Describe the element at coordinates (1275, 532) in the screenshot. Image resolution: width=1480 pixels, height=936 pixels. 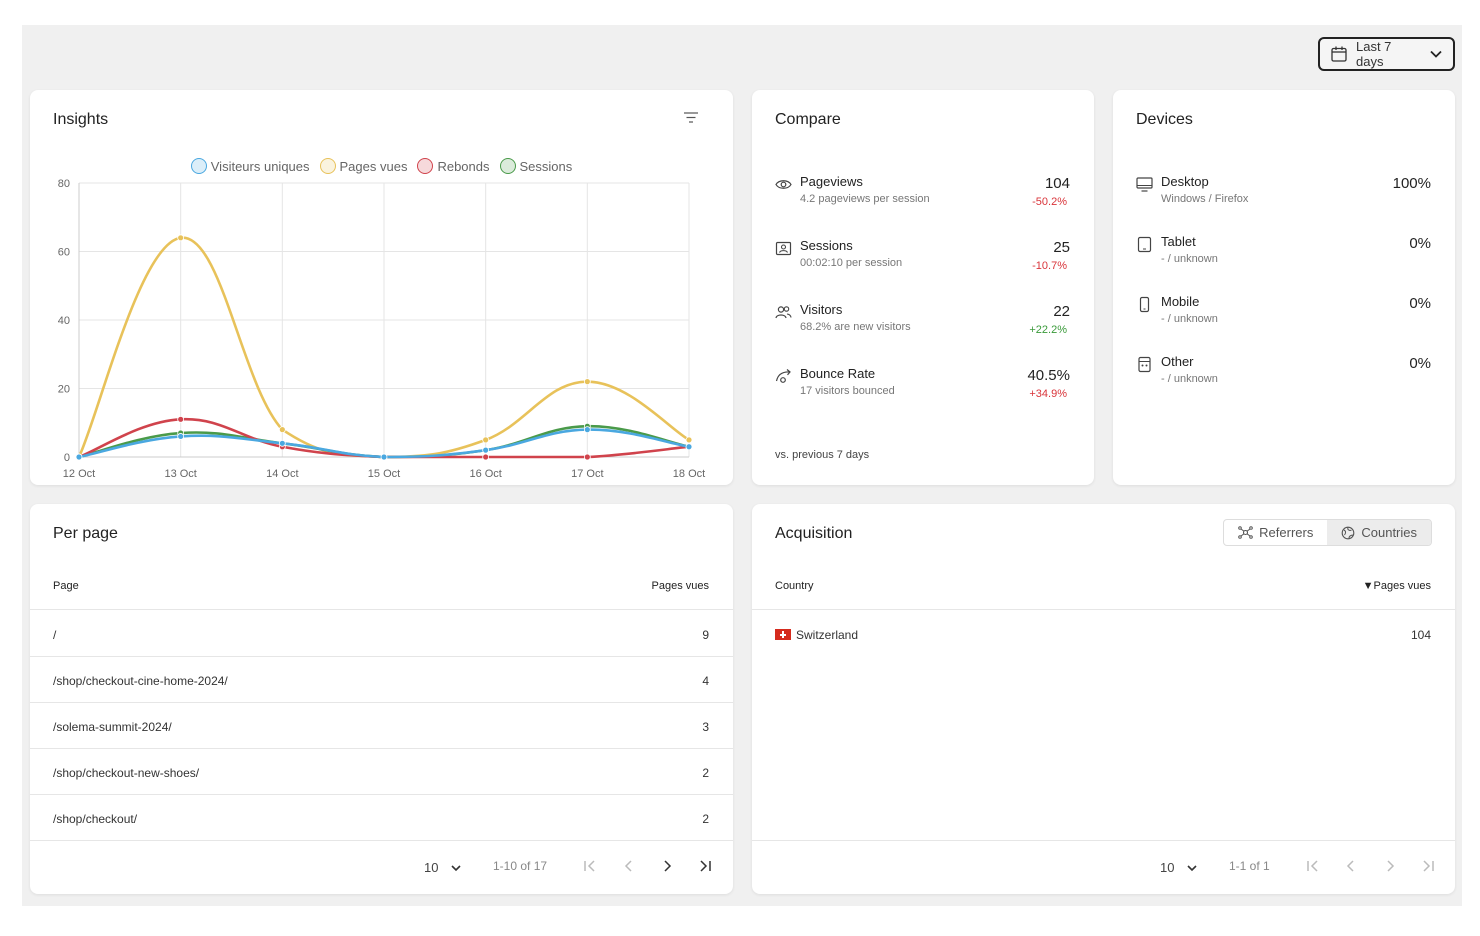
I see `tab-referrers: Referrers` at that location.